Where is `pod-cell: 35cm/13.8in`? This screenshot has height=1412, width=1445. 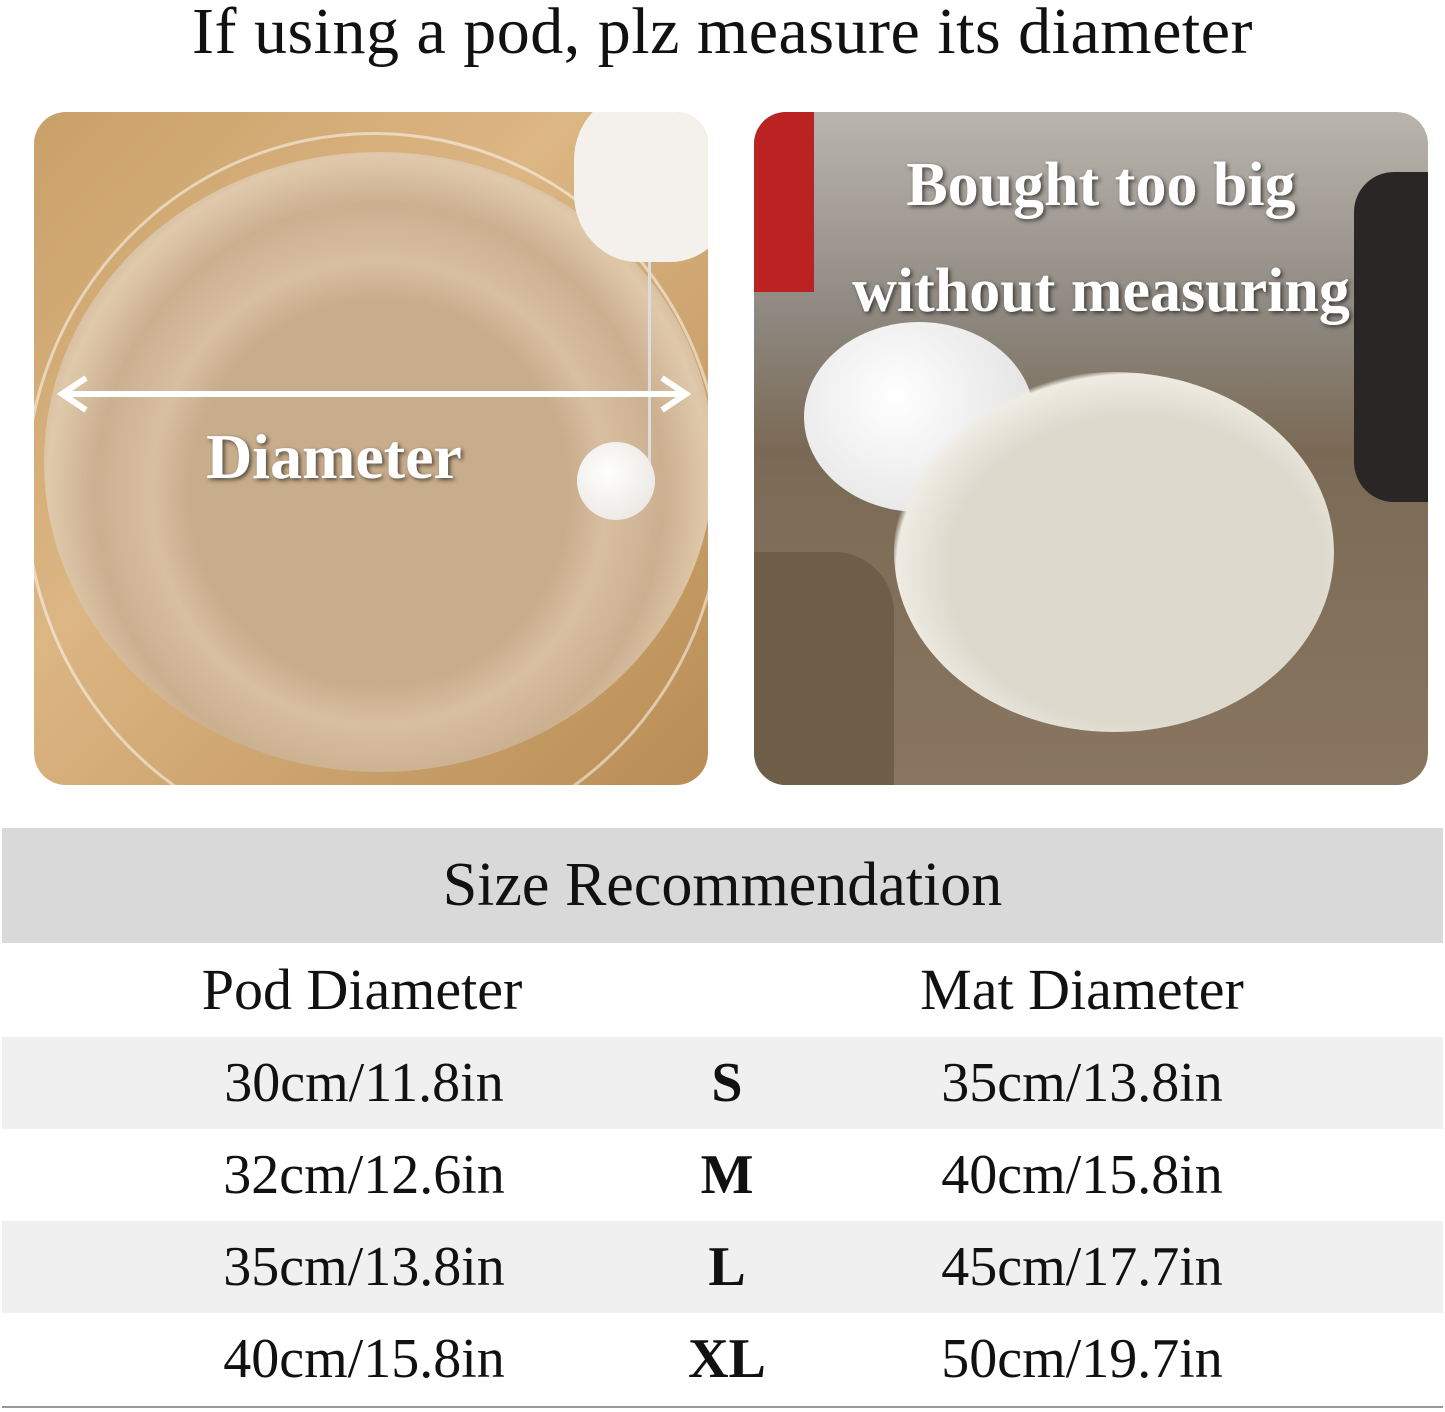 pod-cell: 35cm/13.8in is located at coordinates (364, 1267).